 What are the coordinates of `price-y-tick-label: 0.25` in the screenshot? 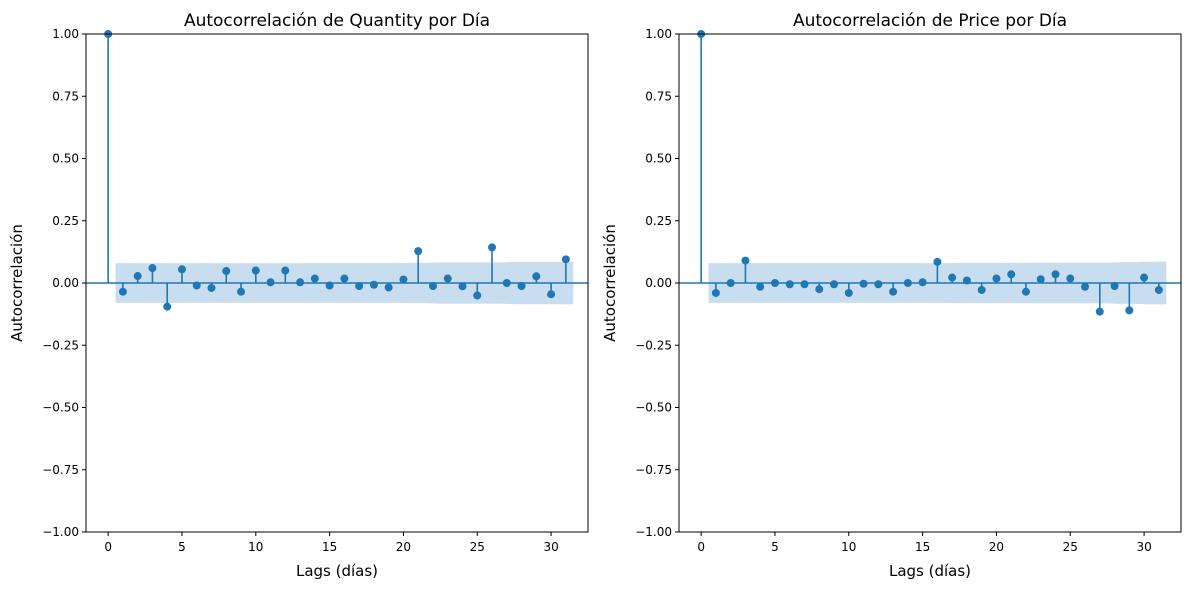 It's located at (658, 221).